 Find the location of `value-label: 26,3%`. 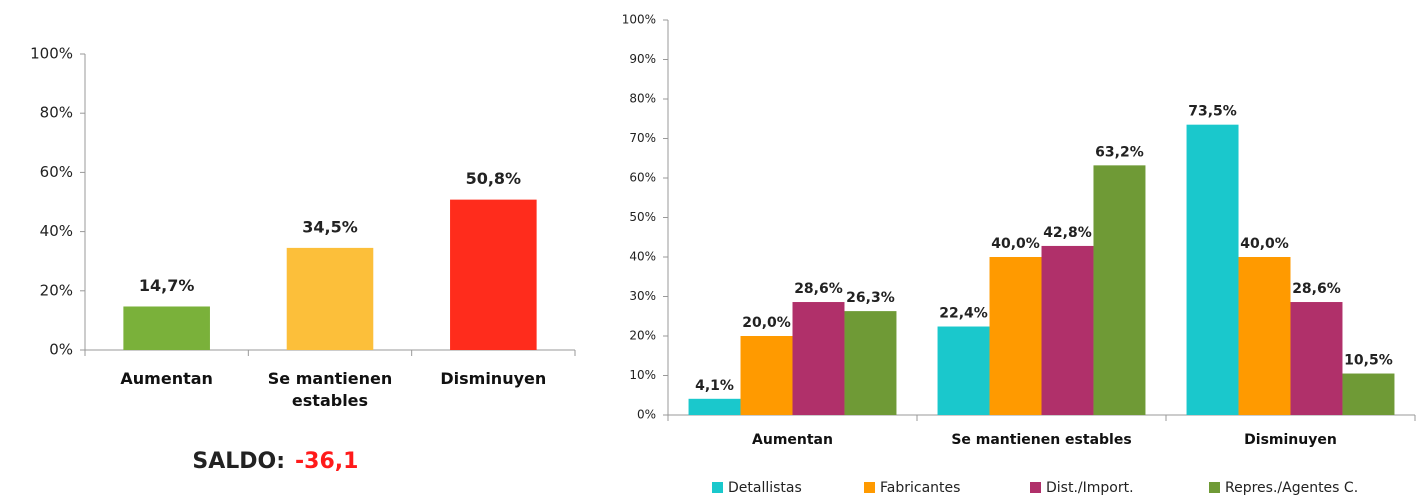

value-label: 26,3% is located at coordinates (870, 298).